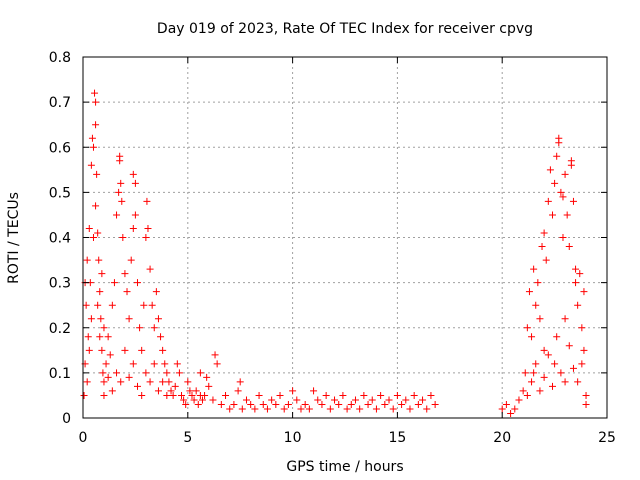  I want to click on x-tick-label: 25, so click(607, 438).